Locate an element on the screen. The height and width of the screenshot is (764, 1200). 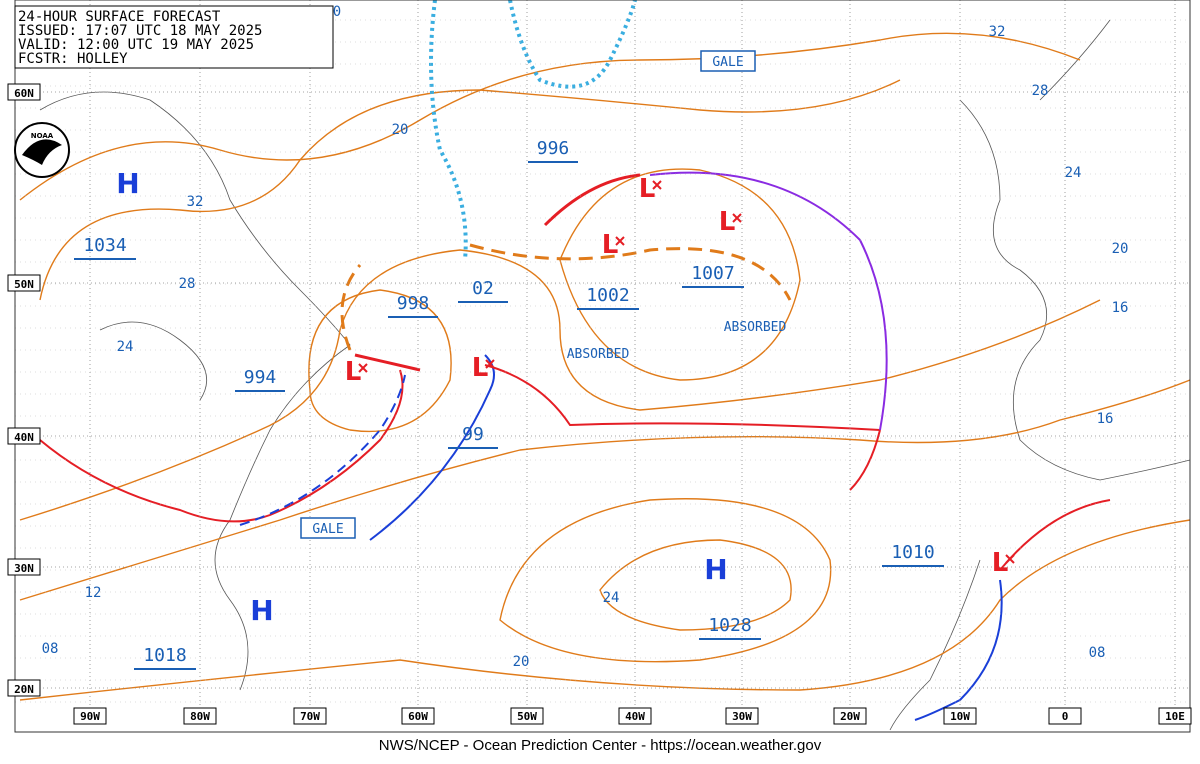
lon-label: 10E is located at coordinates (1175, 716).